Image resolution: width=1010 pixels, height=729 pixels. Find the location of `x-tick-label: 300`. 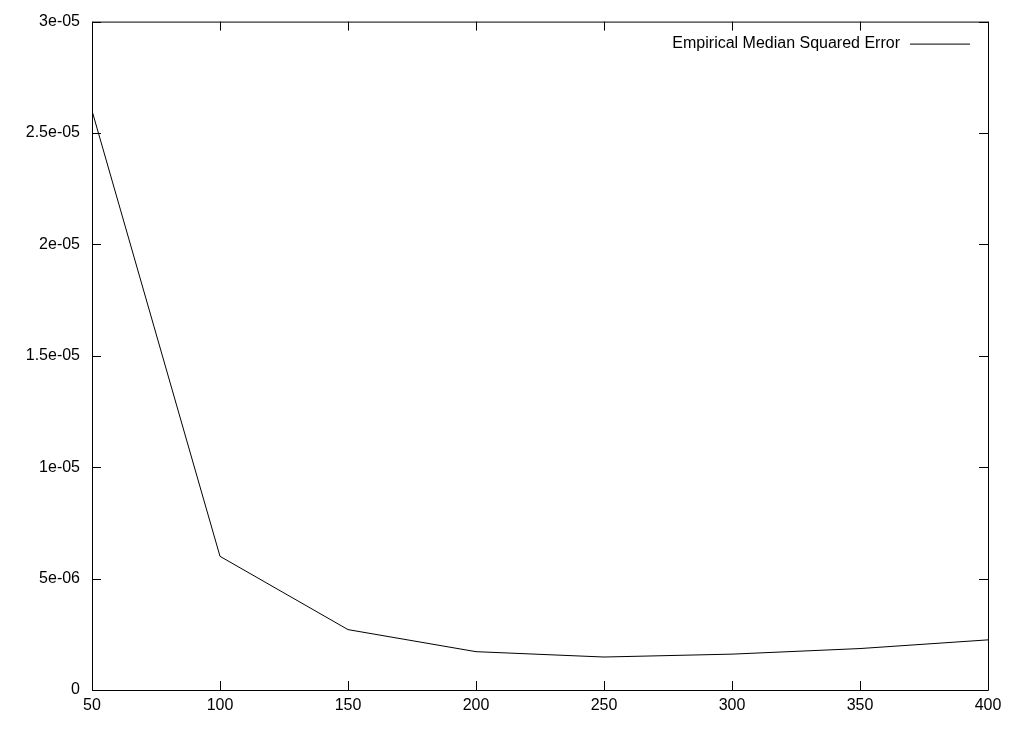

x-tick-label: 300 is located at coordinates (732, 705).